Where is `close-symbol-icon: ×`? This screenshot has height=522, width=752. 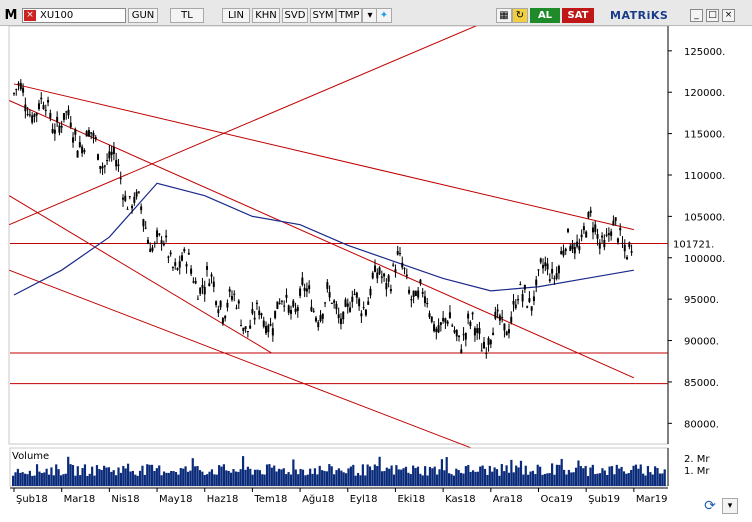 close-symbol-icon: × is located at coordinates (30, 15).